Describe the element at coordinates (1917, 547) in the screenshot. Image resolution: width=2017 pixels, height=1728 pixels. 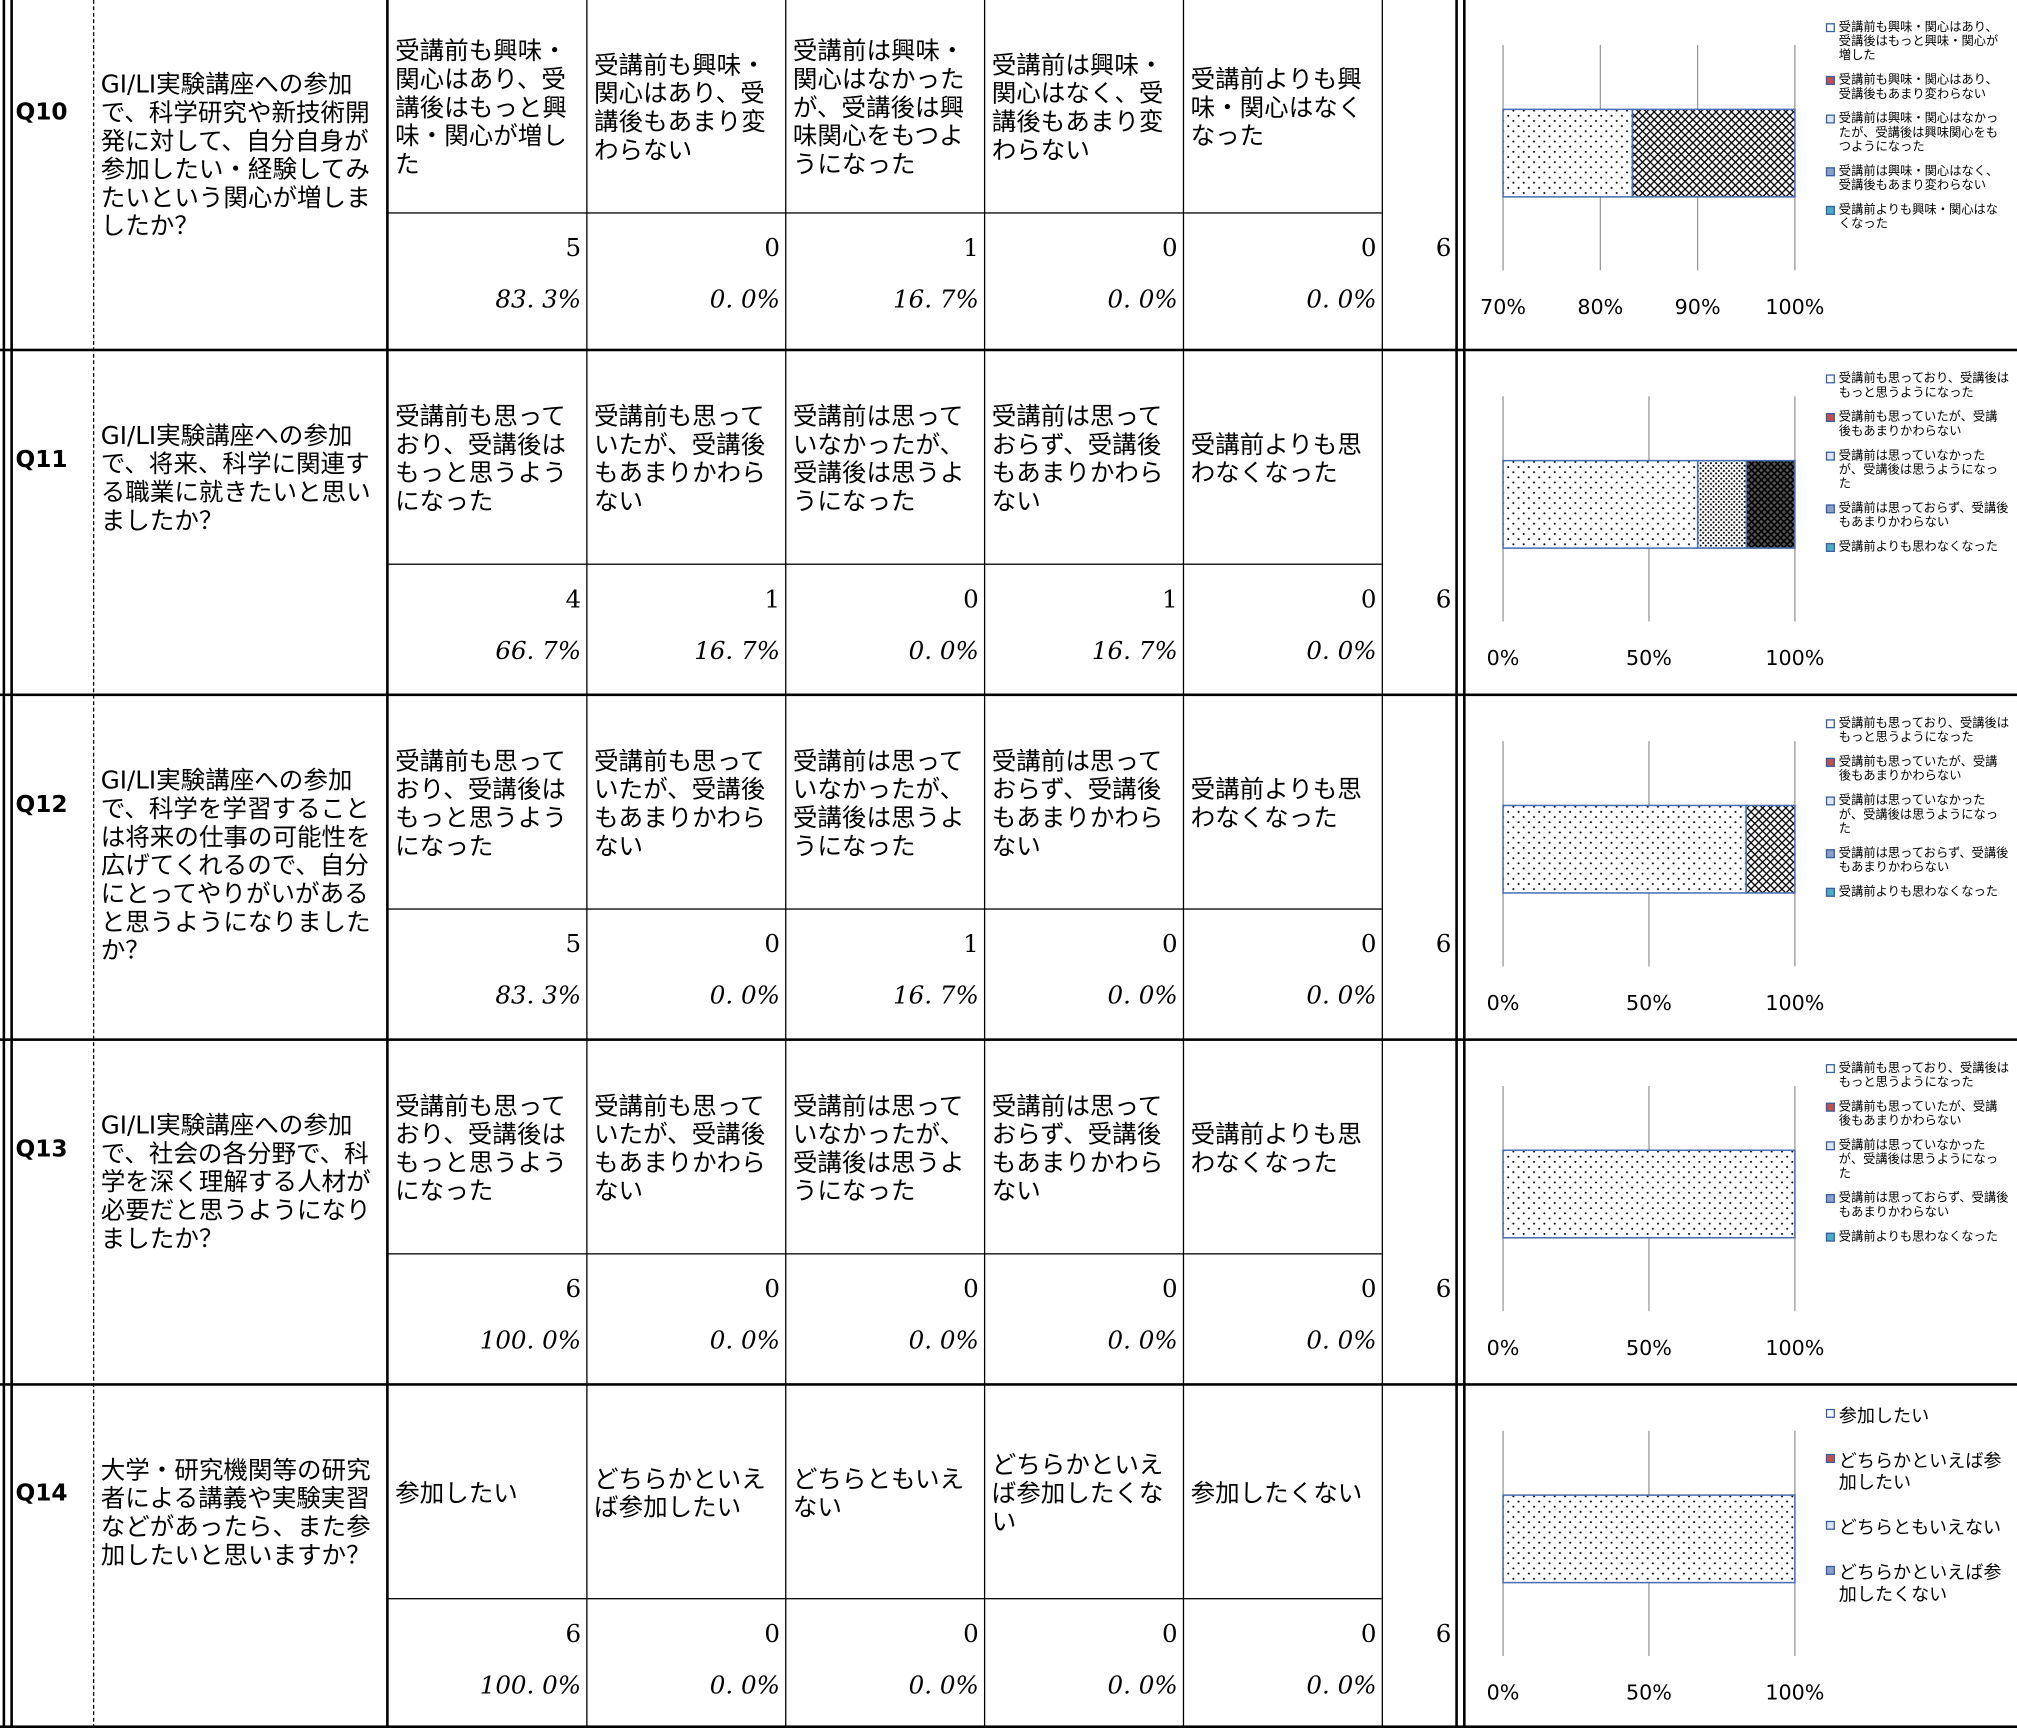
I see `legend-item: 受講前よりも思わなくなった` at that location.